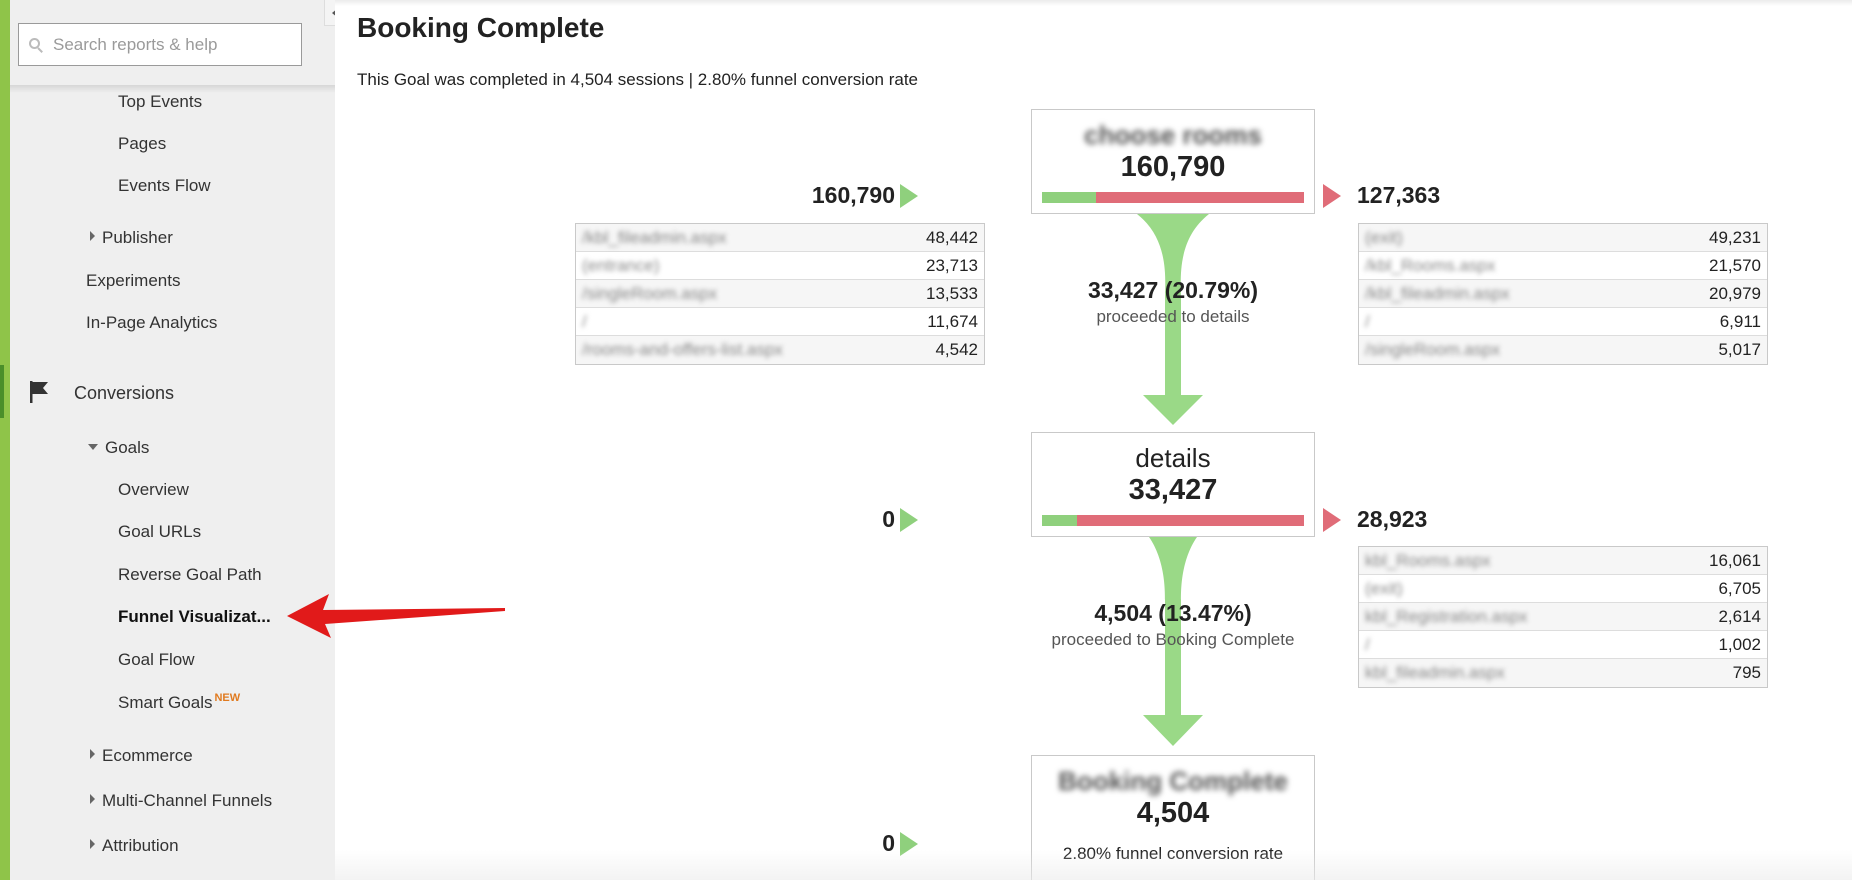 The image size is (1852, 880). What do you see at coordinates (1173, 135) in the screenshot?
I see `step-name: choose rooms` at bounding box center [1173, 135].